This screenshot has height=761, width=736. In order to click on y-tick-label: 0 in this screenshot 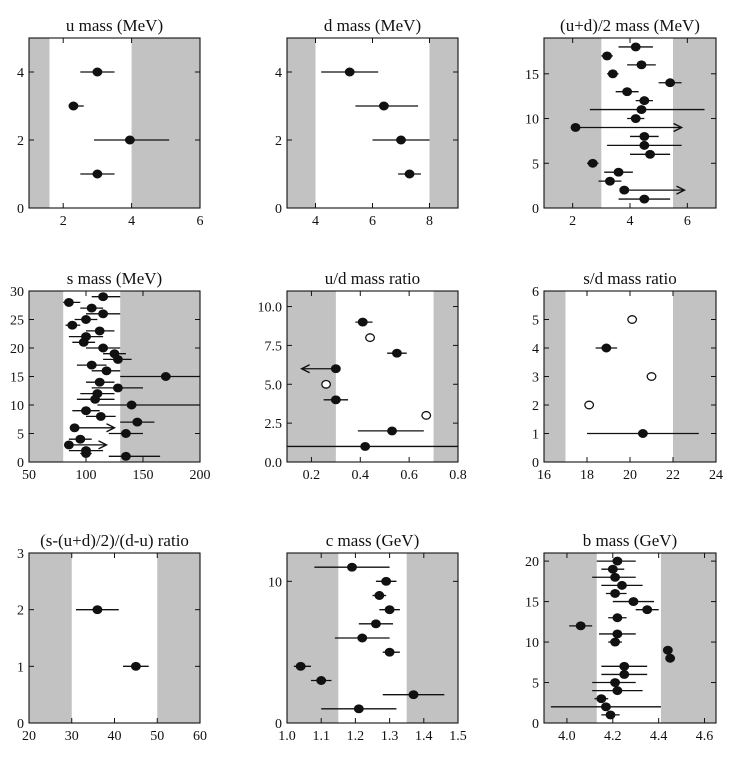, I will do `click(535, 724)`.